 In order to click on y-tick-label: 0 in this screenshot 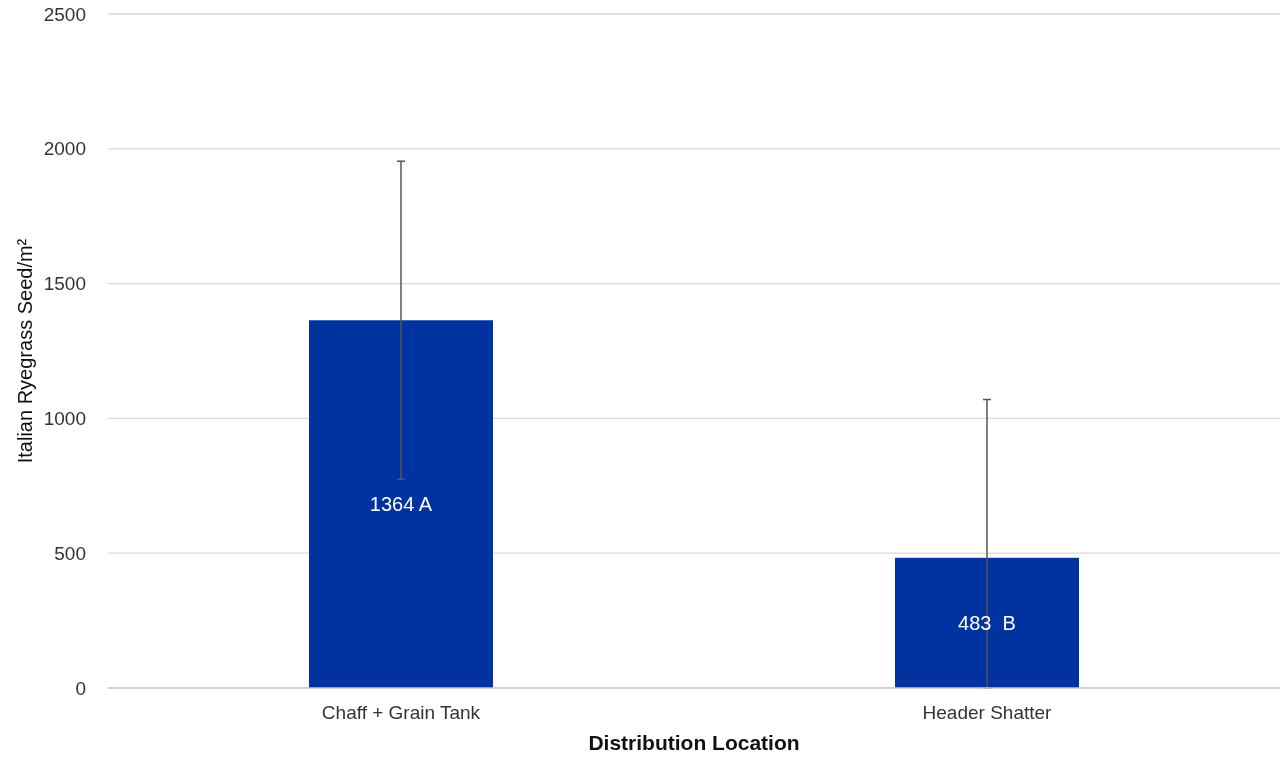, I will do `click(80, 688)`.